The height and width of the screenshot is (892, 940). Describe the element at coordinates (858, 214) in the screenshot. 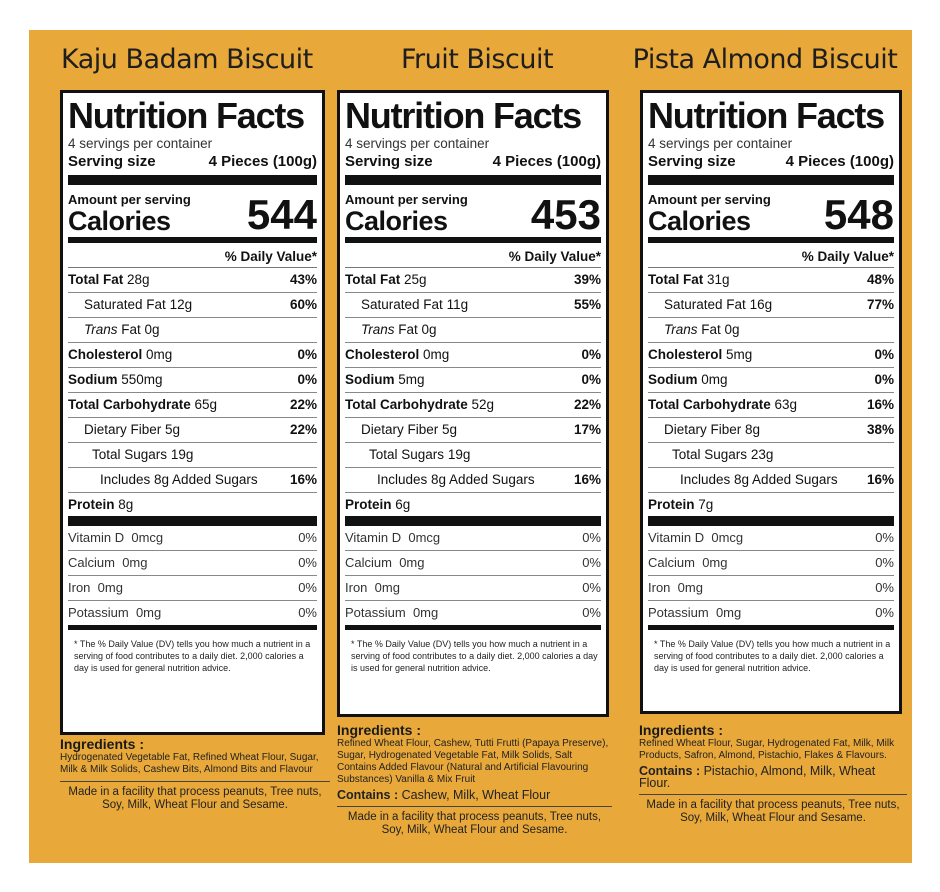

I see `calories-value: 548` at that location.